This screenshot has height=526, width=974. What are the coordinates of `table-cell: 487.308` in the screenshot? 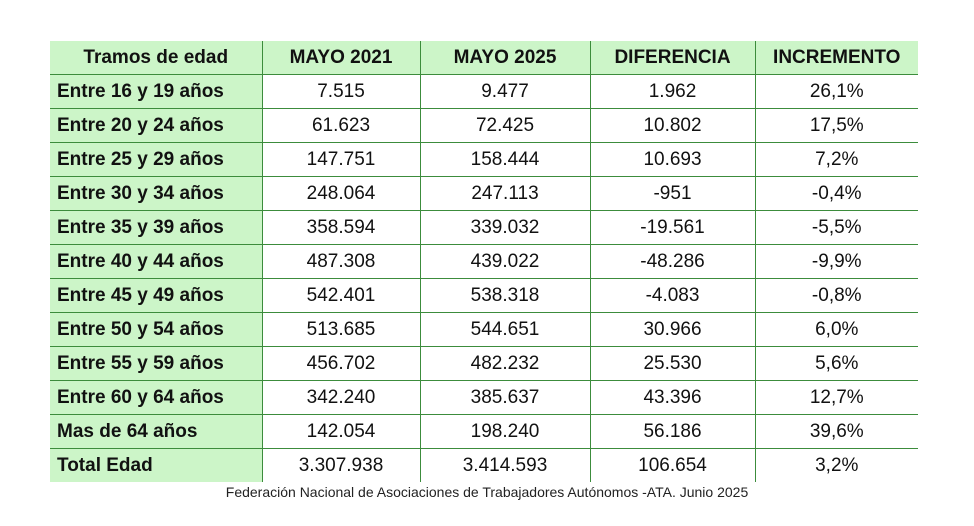 It's located at (340, 261).